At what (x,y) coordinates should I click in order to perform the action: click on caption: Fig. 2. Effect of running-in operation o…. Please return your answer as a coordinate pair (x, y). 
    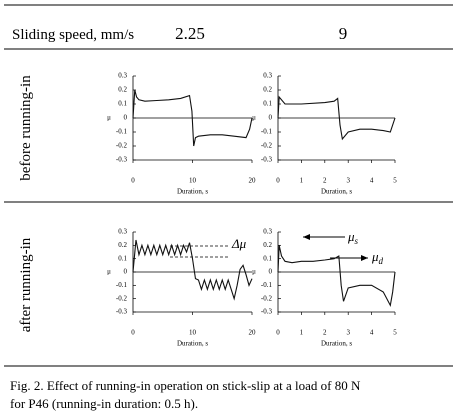
    Looking at the image, I should click on (185, 385).